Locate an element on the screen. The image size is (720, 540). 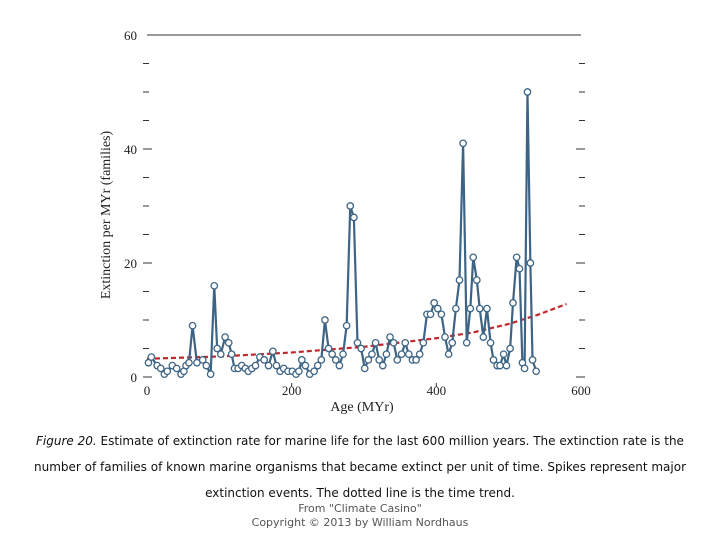
copyright-credit: Copyright © 2013 by William Nordhaus is located at coordinates (360, 522).